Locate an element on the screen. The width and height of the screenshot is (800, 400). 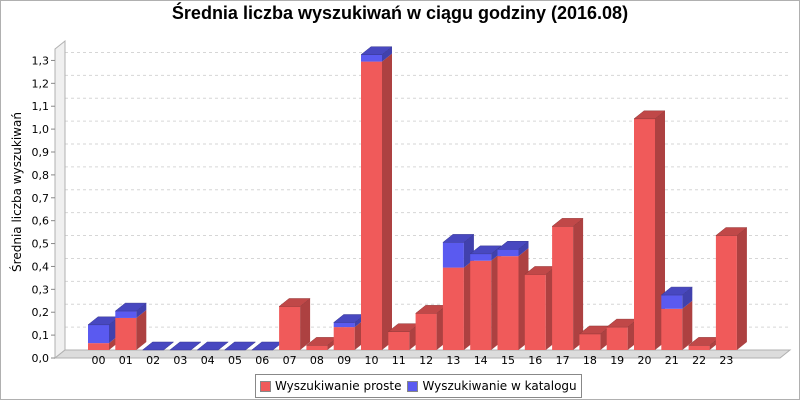
legend-label-simple: Wyszukiwanie proste is located at coordinates (338, 386).